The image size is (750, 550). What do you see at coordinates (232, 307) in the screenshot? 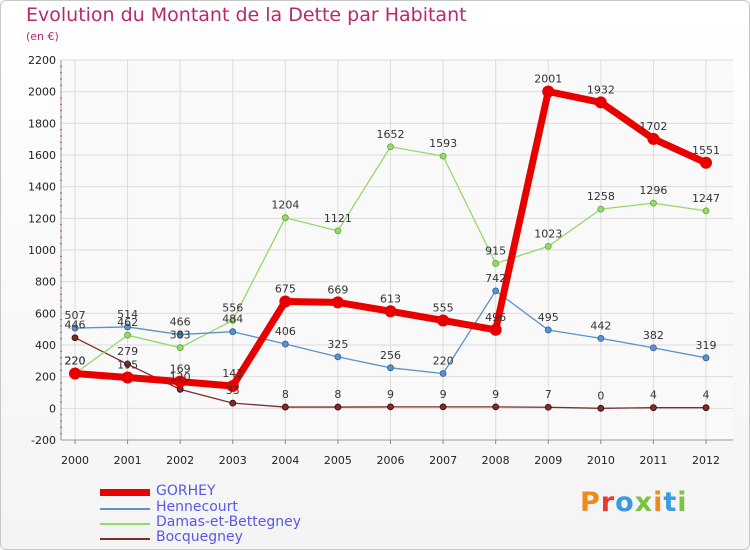
I see `data-label: 556` at bounding box center [232, 307].